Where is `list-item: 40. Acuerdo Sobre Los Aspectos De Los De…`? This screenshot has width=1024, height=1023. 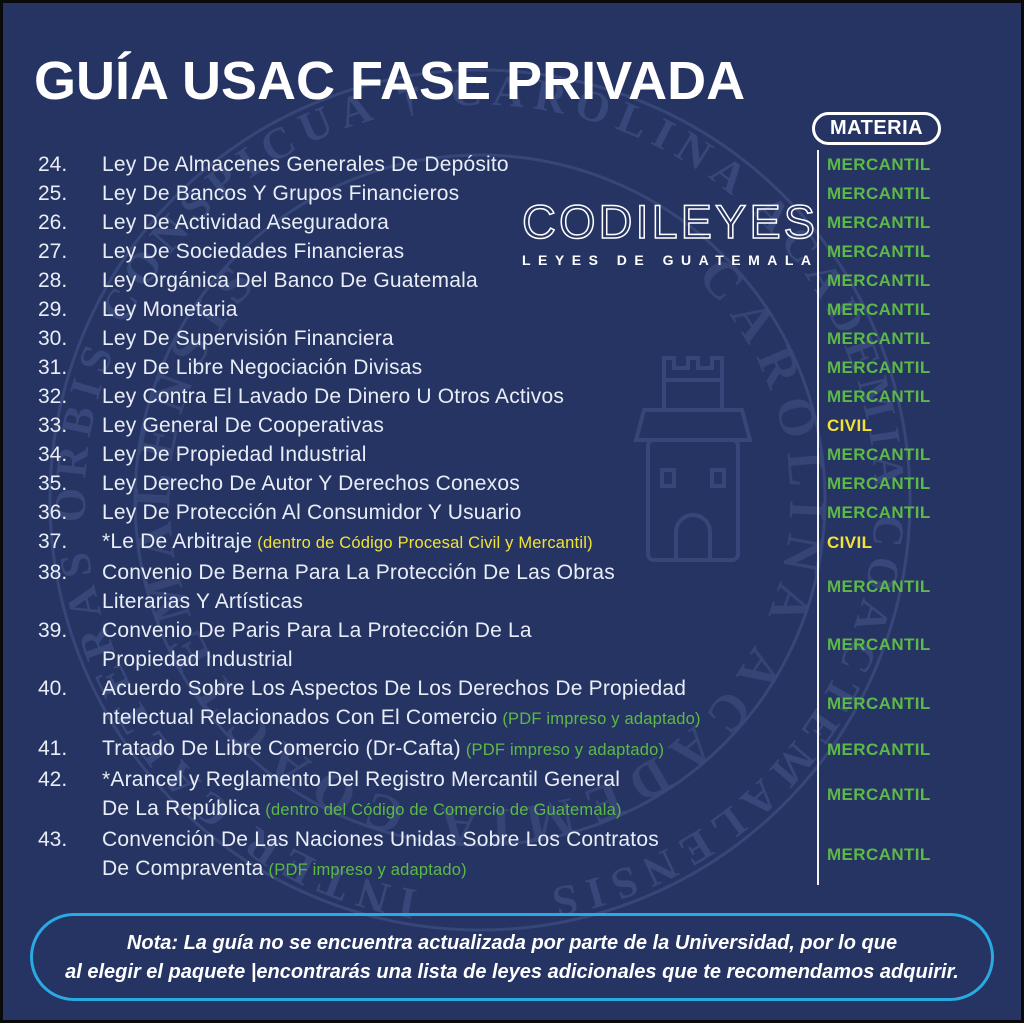
list-item: 40. Acuerdo Sobre Los Aspectos De Los De… is located at coordinates (512, 704).